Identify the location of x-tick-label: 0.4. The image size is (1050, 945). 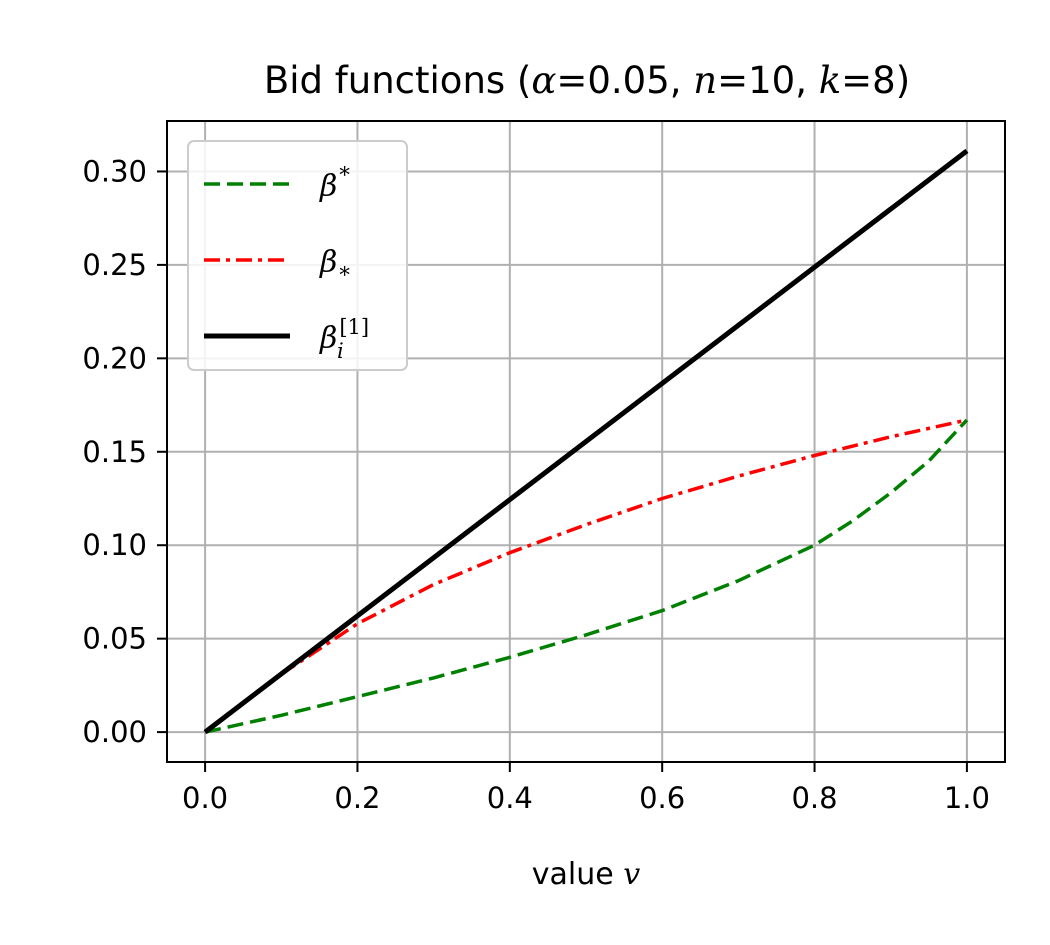
(510, 798).